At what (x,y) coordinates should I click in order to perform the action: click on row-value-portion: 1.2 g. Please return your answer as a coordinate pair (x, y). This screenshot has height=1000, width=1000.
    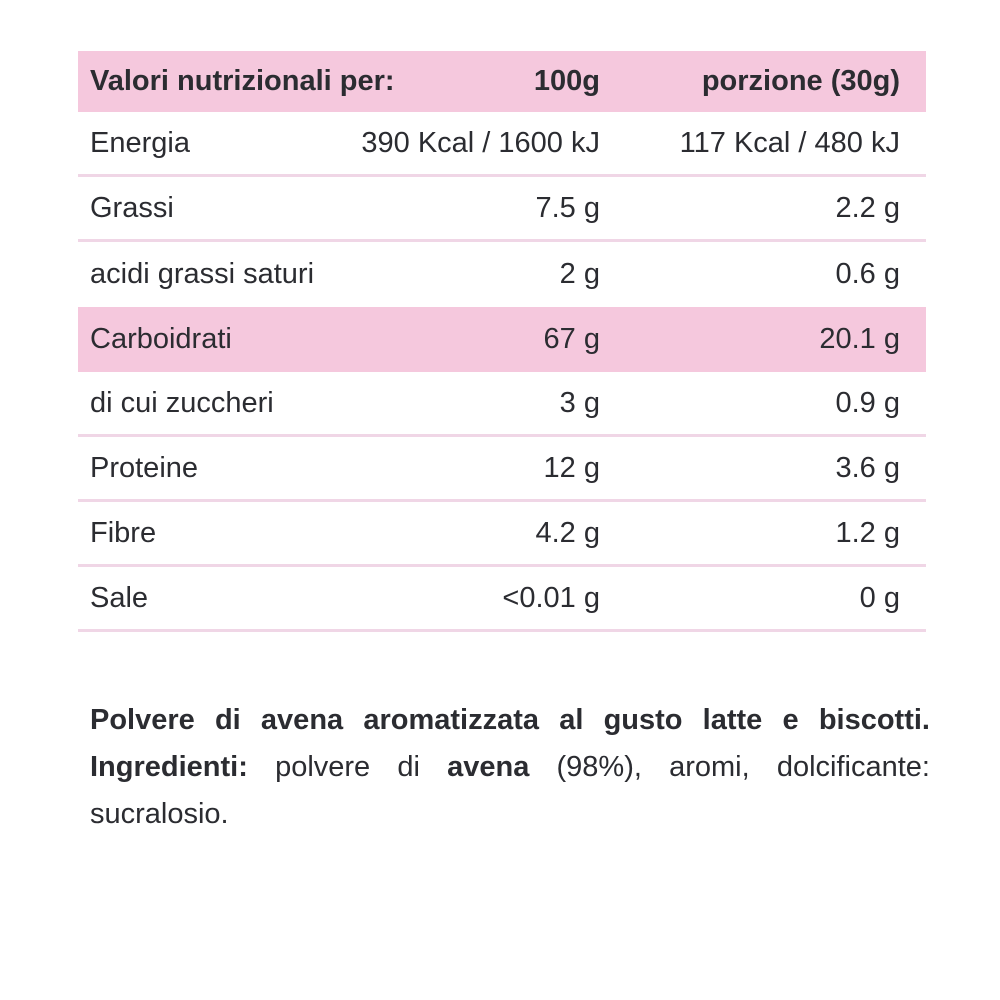
    Looking at the image, I should click on (868, 532).